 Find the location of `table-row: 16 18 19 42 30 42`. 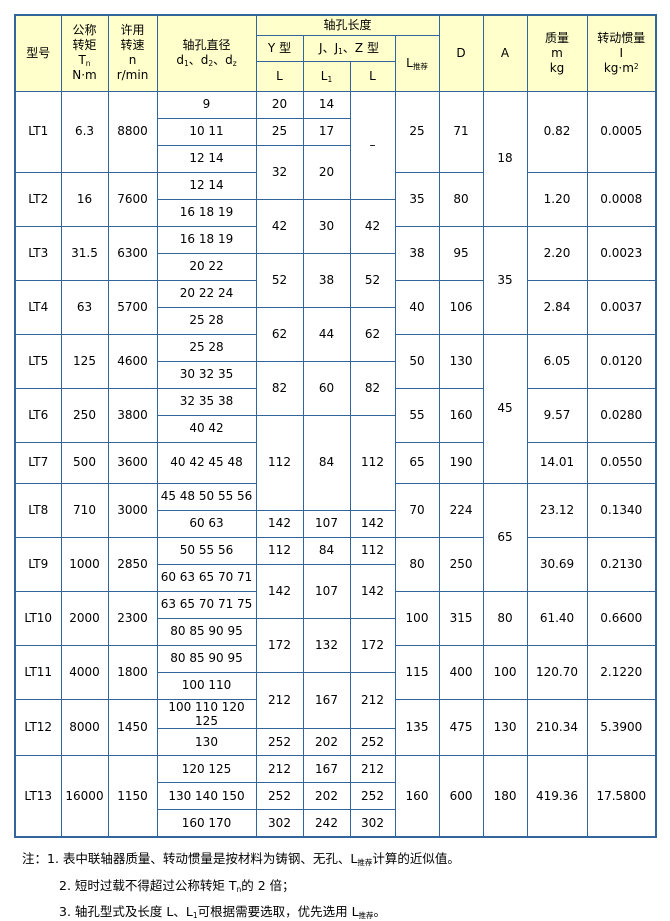

table-row: 16 18 19 42 30 42 is located at coordinates (335, 226).